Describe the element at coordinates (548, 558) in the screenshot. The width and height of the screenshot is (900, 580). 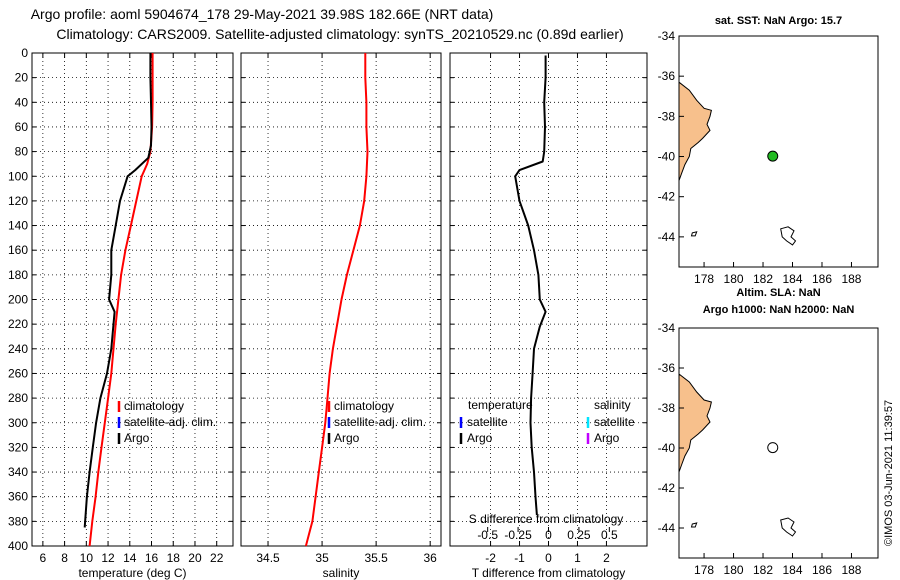
I see `x-tick-label: 0` at that location.